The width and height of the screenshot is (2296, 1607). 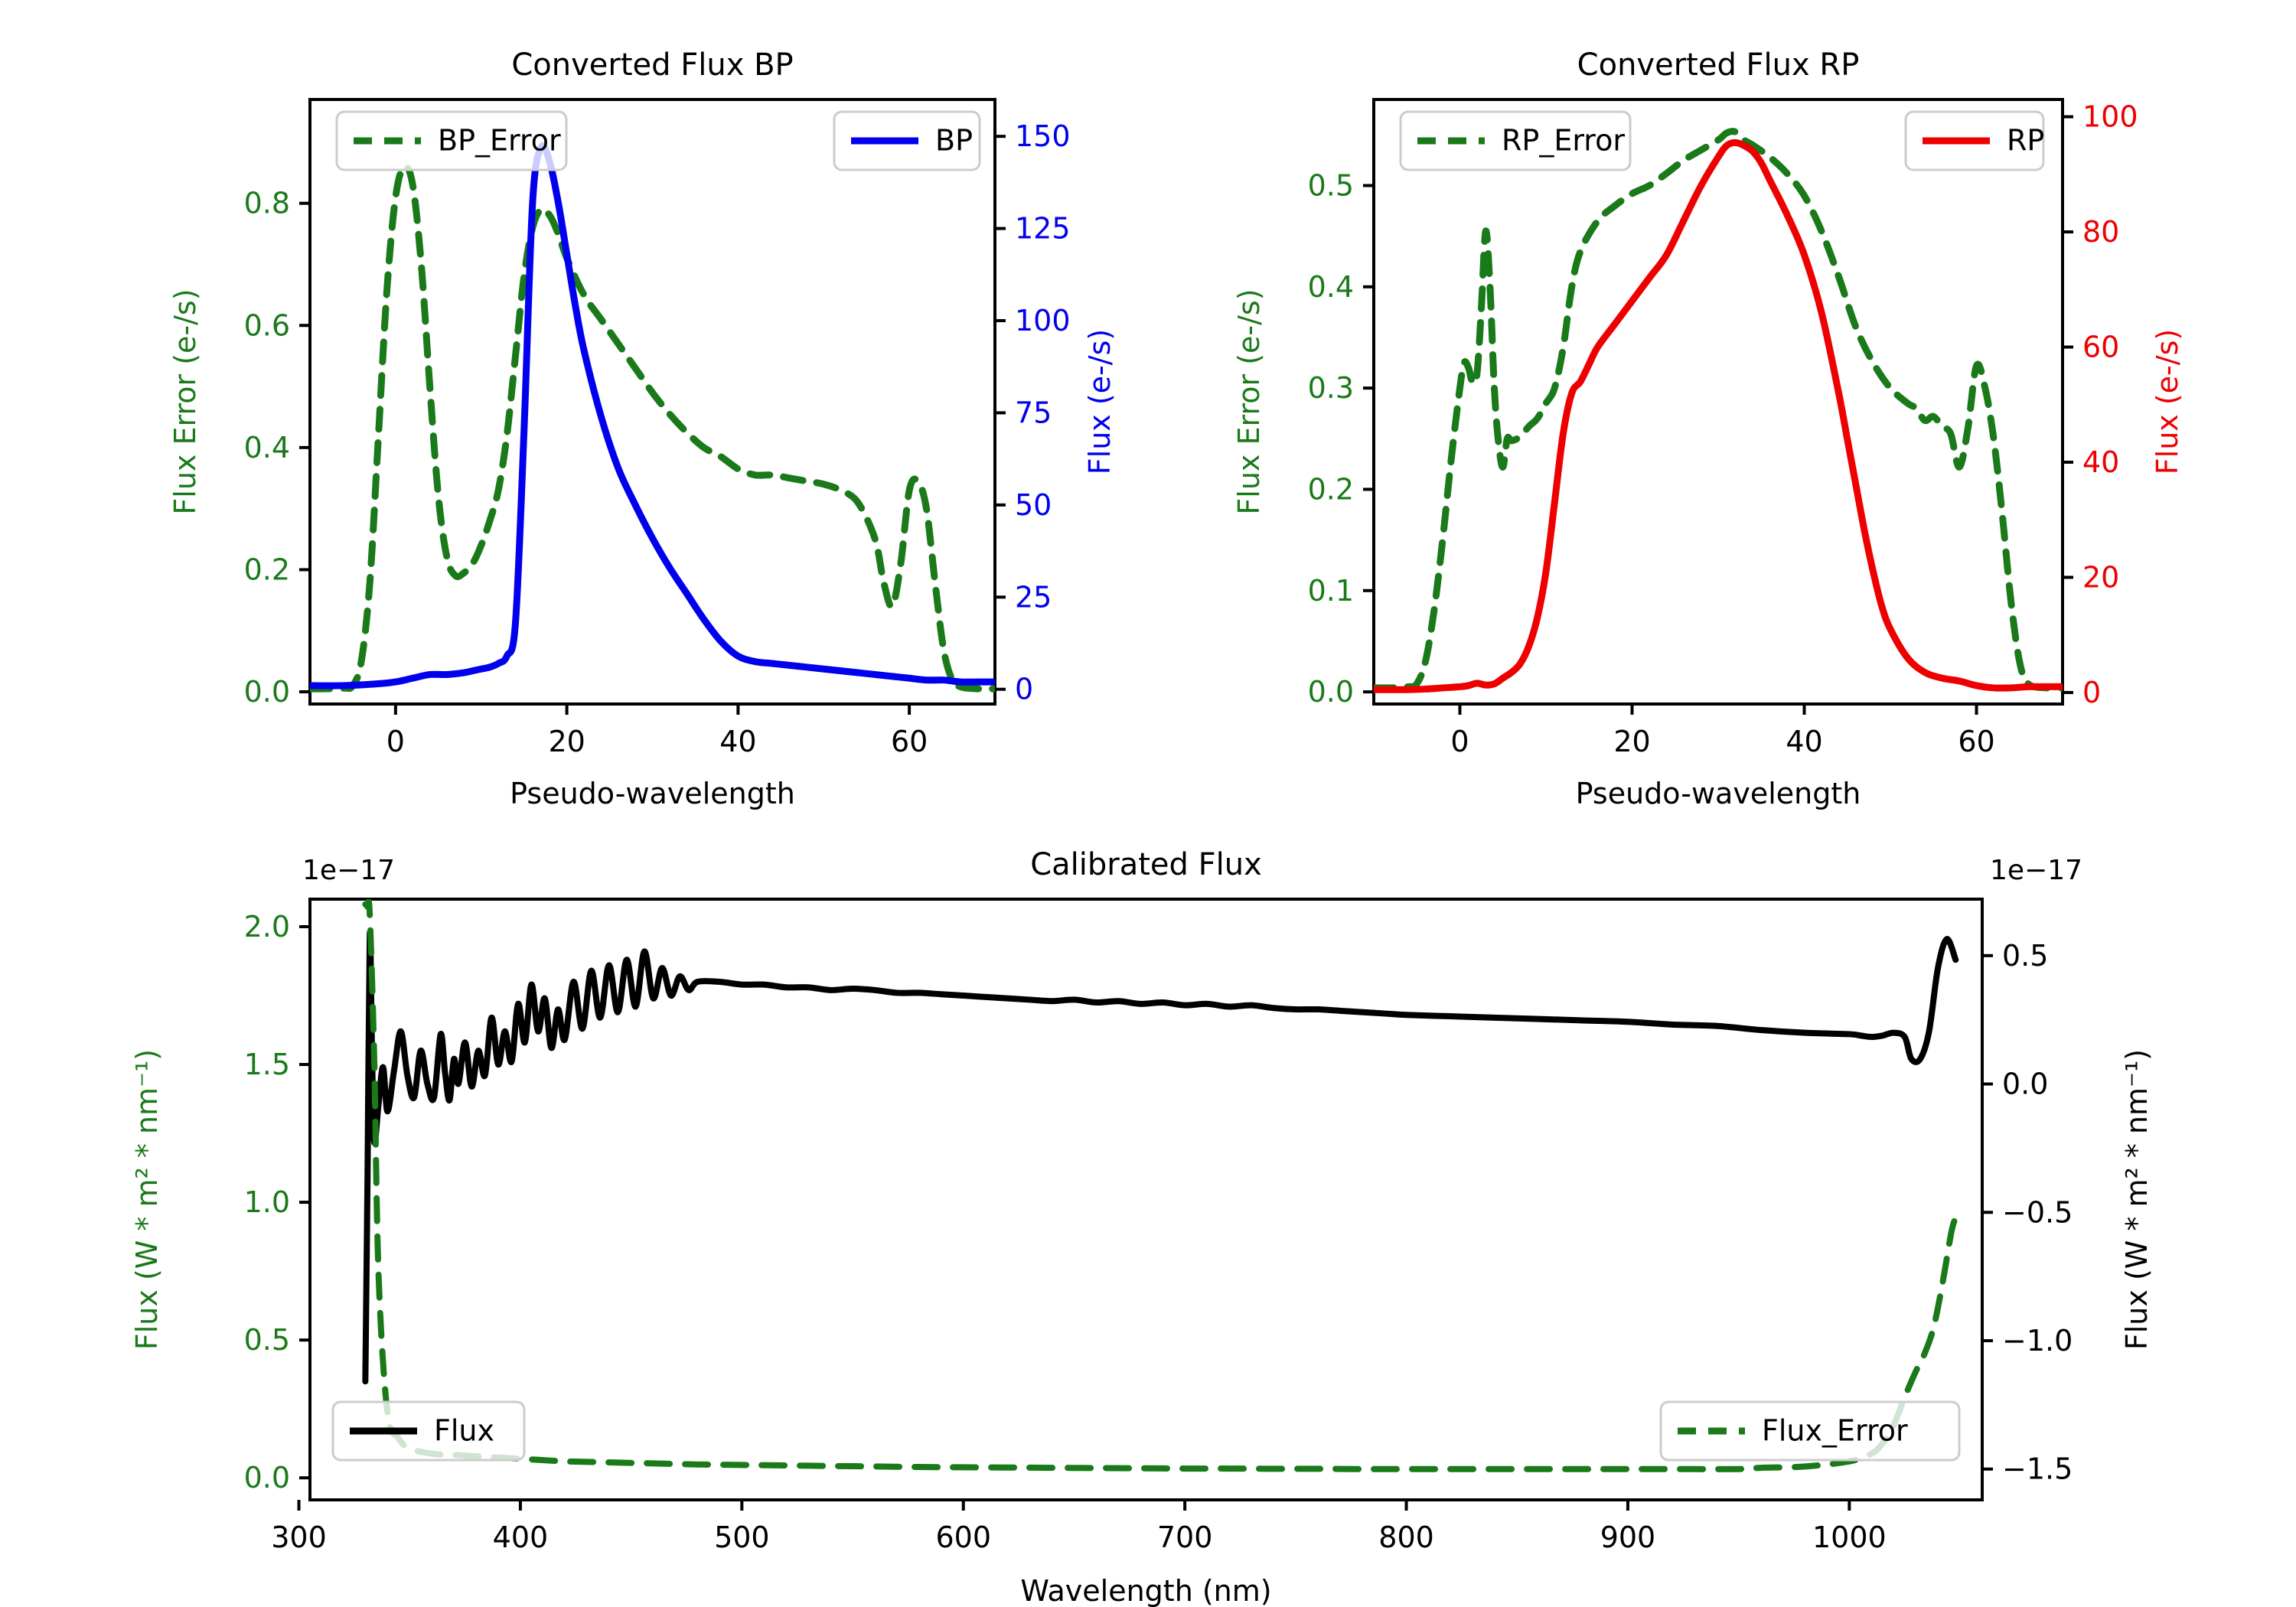 What do you see at coordinates (147, 1199) in the screenshot?
I see `y-axis-label-left: Flux (W * m² * nm⁻¹)` at bounding box center [147, 1199].